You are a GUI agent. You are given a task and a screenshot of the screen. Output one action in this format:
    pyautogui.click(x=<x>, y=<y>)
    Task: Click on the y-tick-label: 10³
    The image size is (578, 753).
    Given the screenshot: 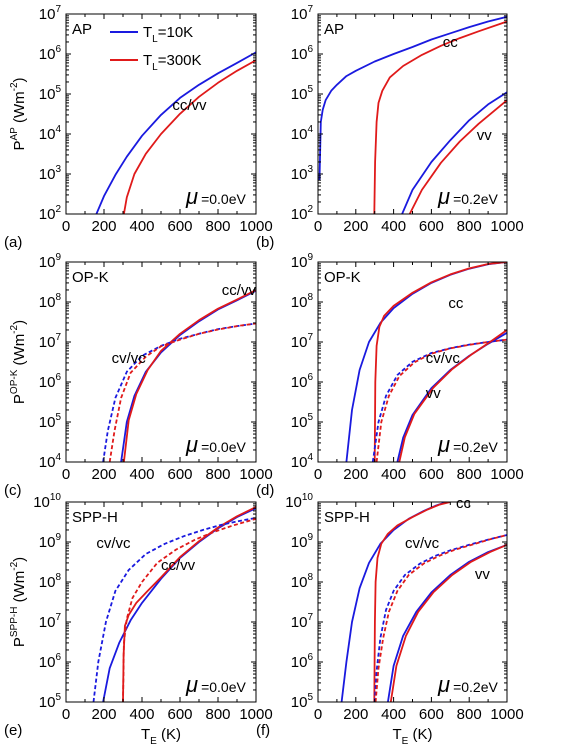 What is the action you would take?
    pyautogui.click(x=50, y=173)
    